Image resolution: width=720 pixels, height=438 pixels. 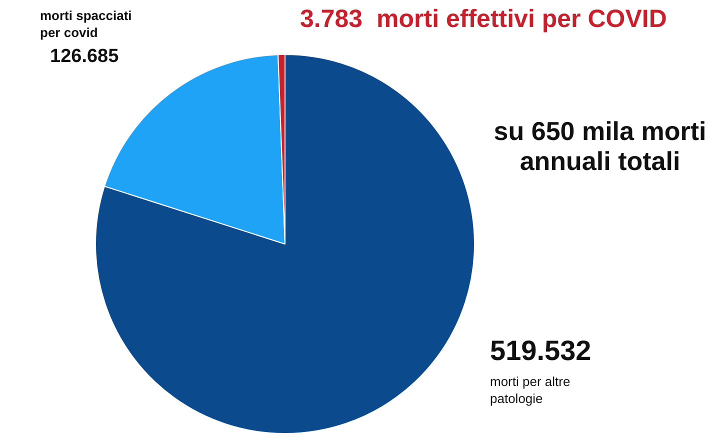 I want to click on data-label: 519.532, so click(x=541, y=350).